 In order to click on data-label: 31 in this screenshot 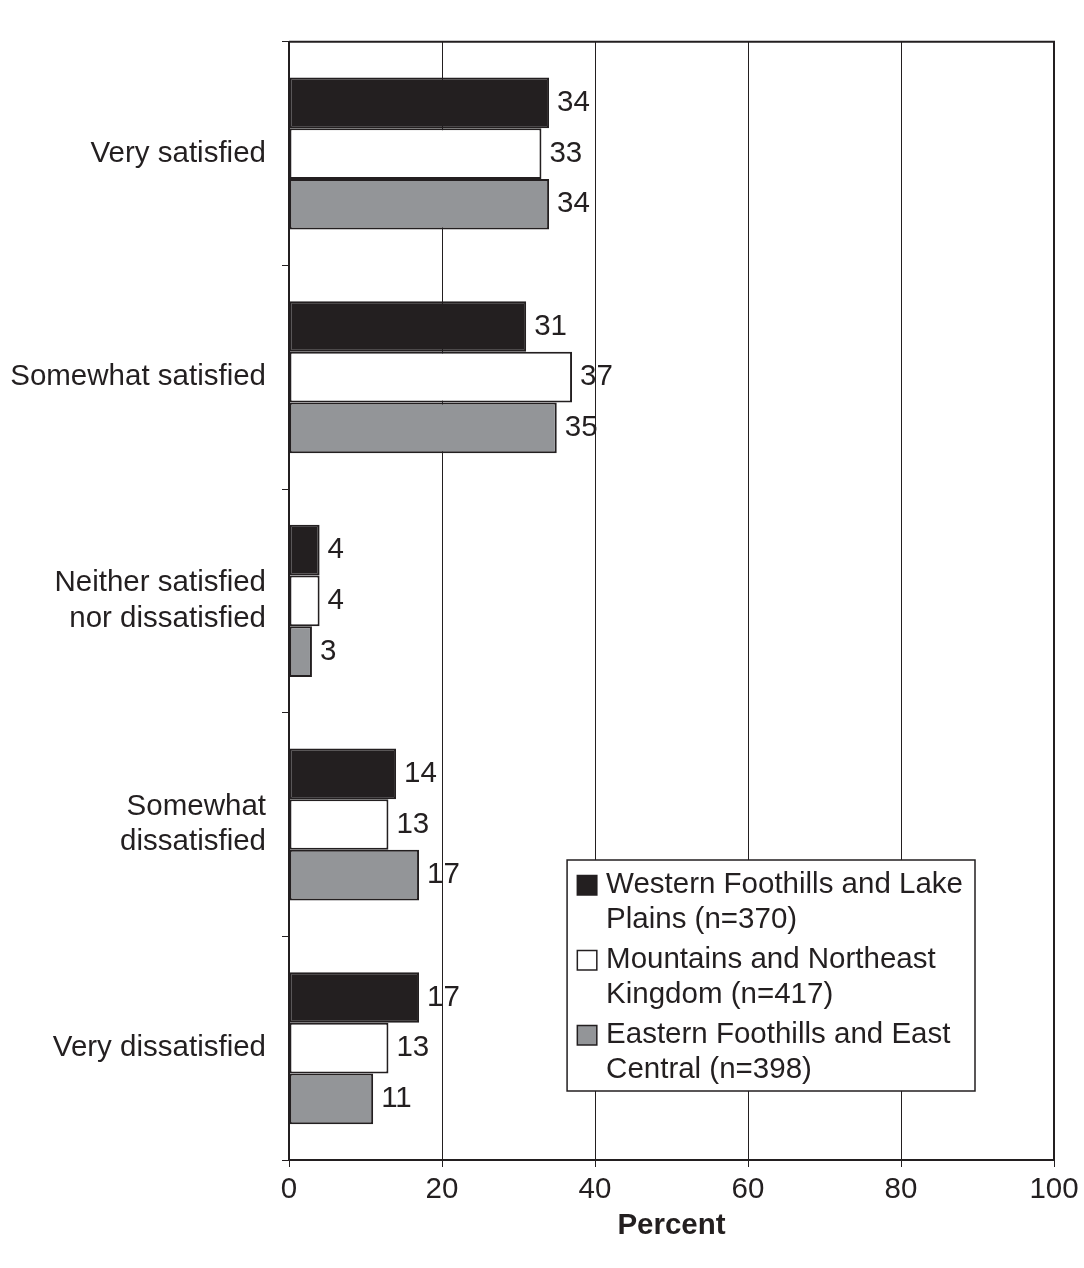, I will do `click(550, 324)`.